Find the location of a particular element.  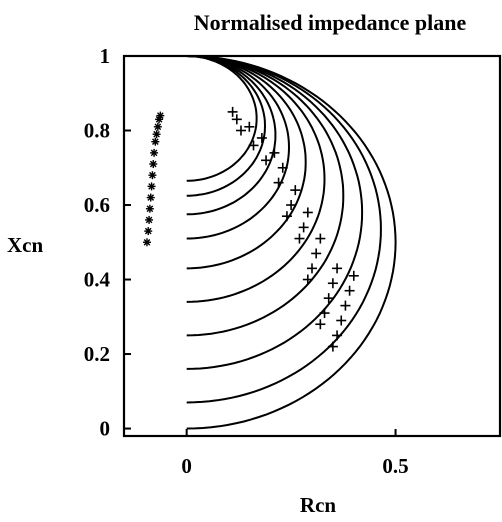

y-tick-label: 0.4 is located at coordinates (97, 280).